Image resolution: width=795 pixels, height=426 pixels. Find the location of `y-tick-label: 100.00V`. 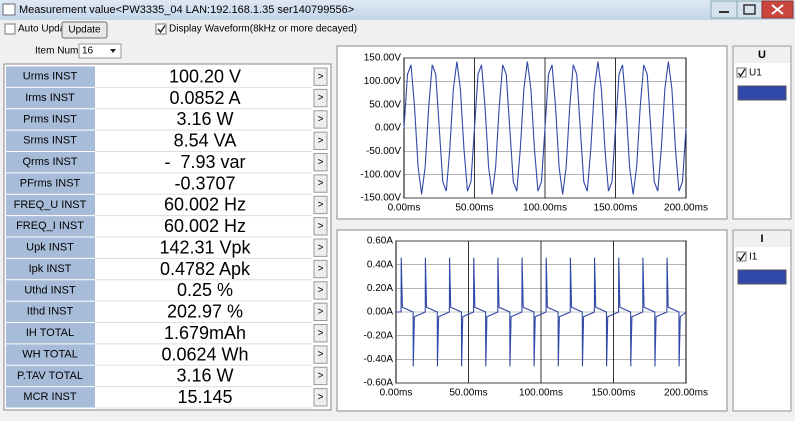

y-tick-label: 100.00V is located at coordinates (383, 81).